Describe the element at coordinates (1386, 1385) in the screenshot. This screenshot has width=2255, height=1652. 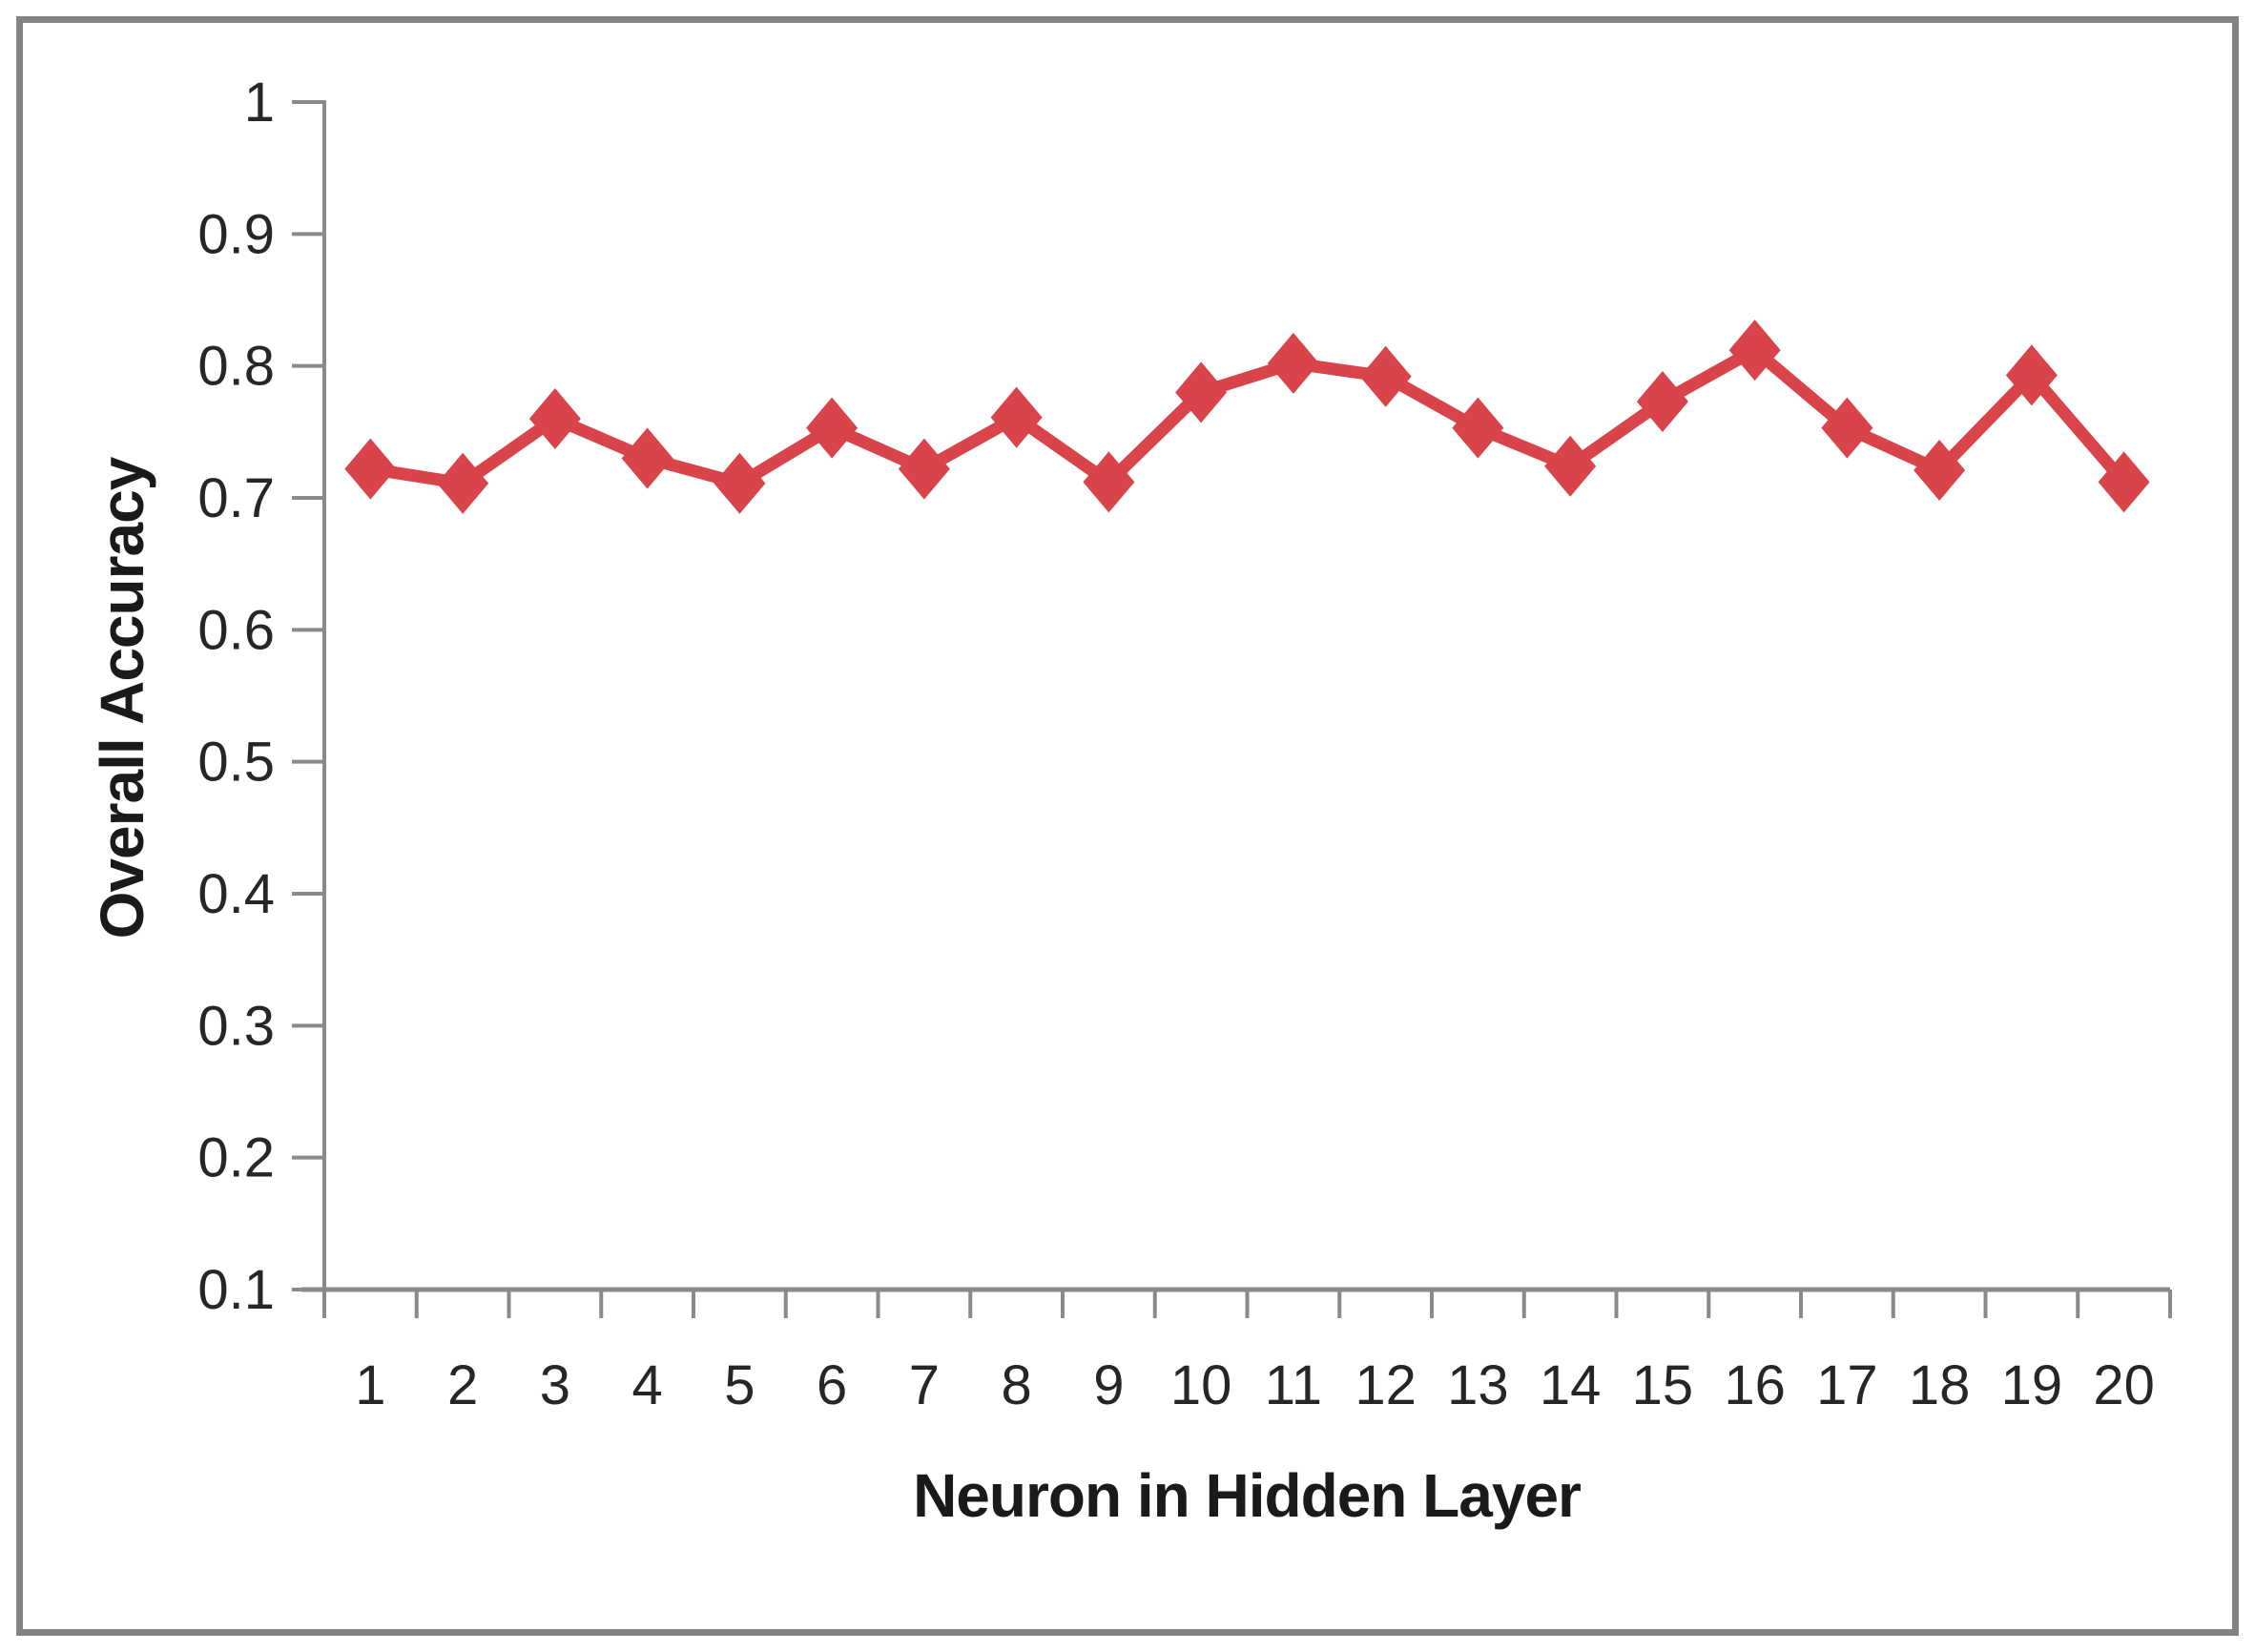
I see `x-tick-label: 12` at that location.